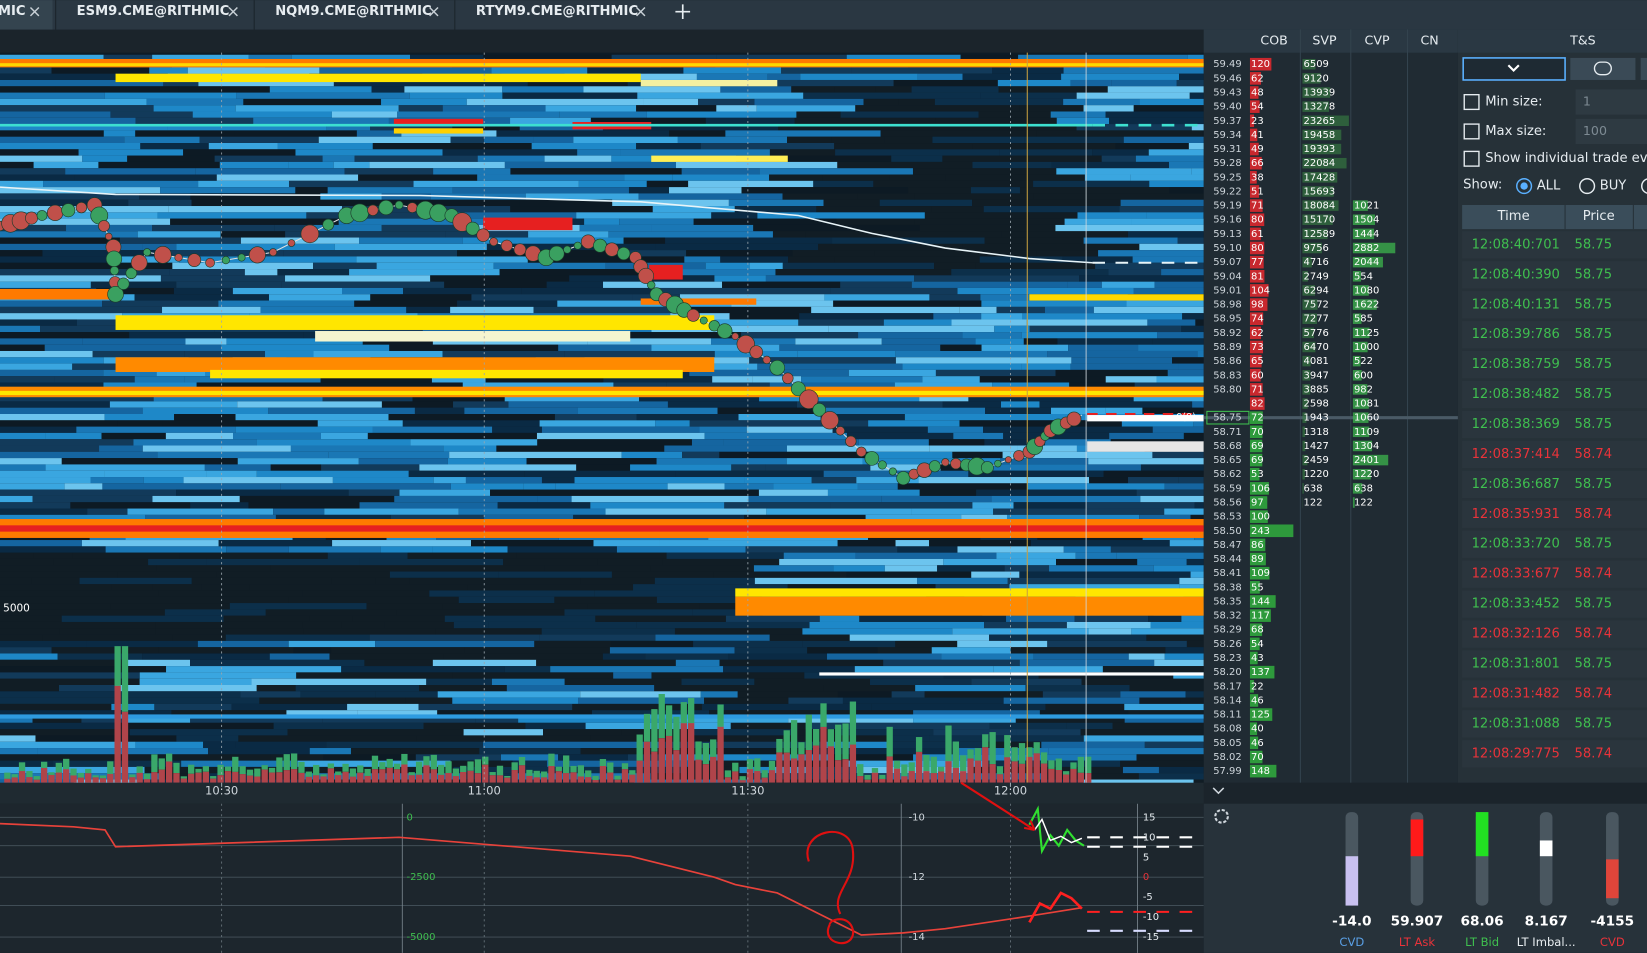 The width and height of the screenshot is (1647, 953). Describe the element at coordinates (683, 12) in the screenshot. I see `new-tab` at that location.